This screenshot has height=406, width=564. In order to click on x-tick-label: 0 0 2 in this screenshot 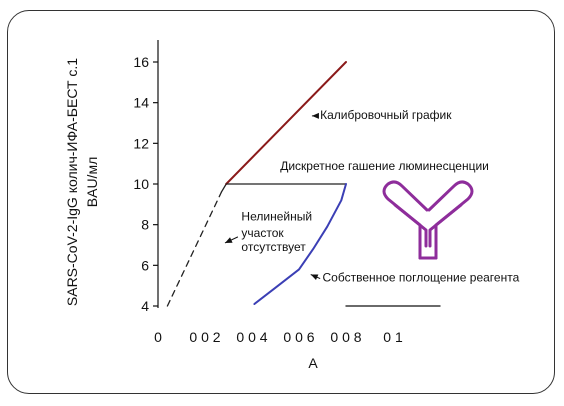, I will do `click(204, 337)`.